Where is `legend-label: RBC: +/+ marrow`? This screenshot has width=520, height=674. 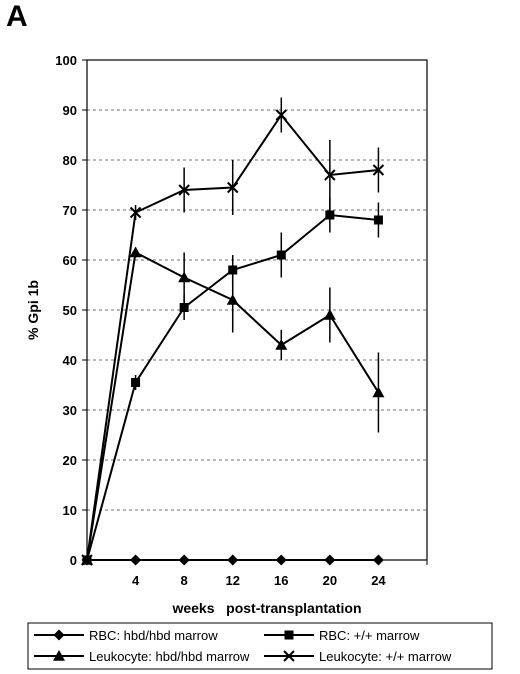
legend-label: RBC: +/+ marrow is located at coordinates (369, 635).